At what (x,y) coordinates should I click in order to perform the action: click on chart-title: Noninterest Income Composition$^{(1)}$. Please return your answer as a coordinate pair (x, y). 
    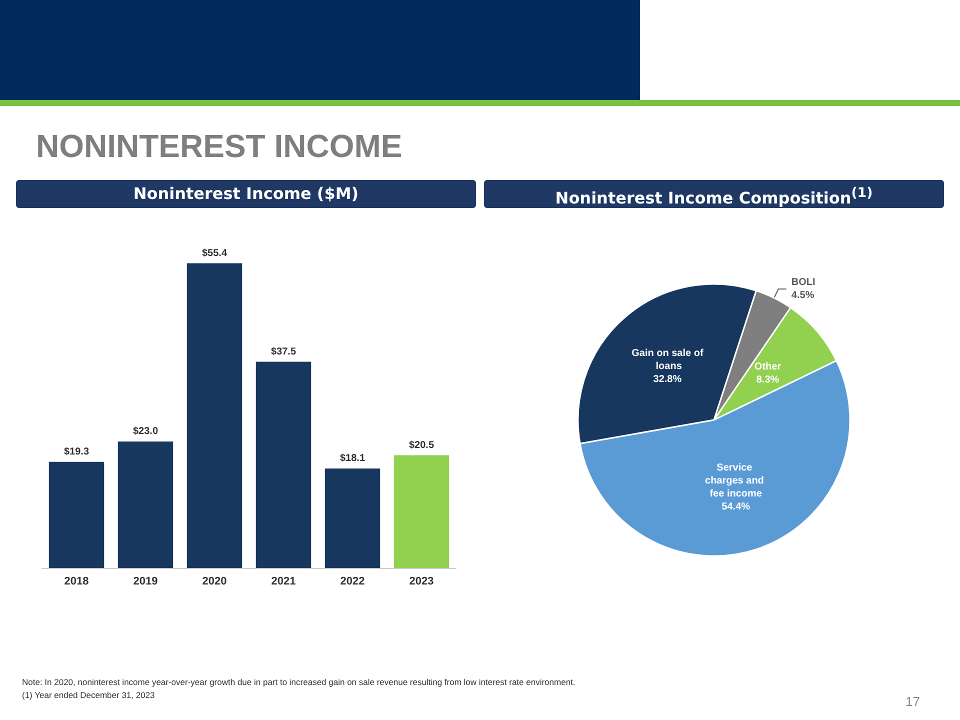
    Looking at the image, I should click on (714, 194).